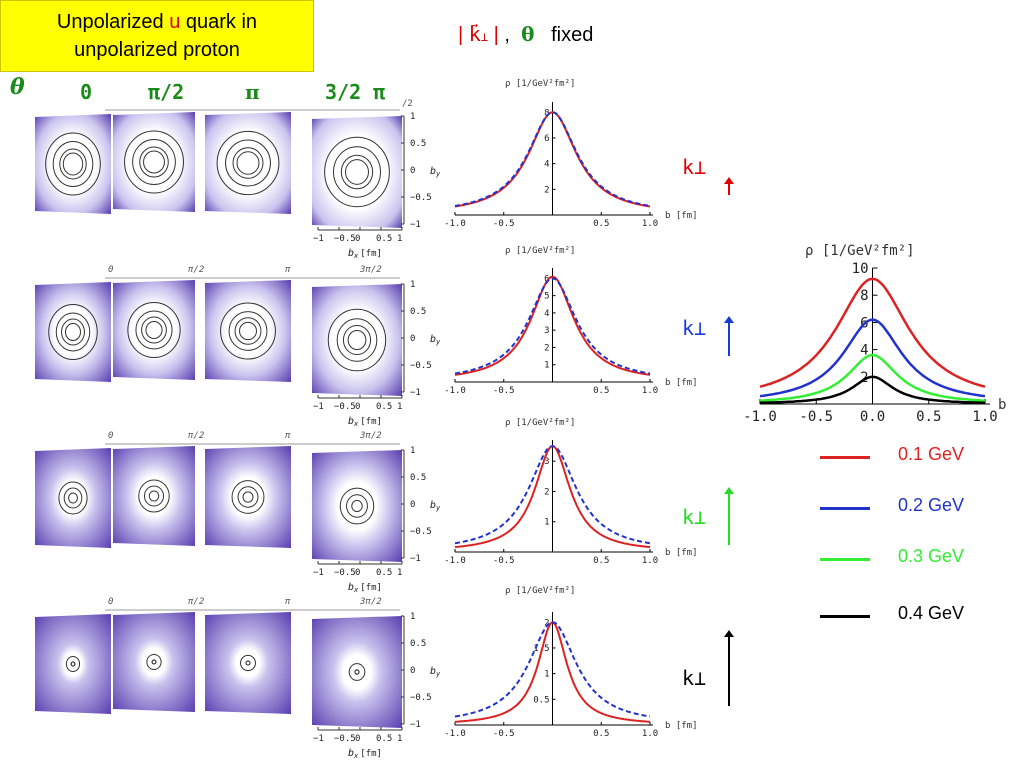 This screenshot has width=1024, height=768. I want to click on chart-x-tick-label: -0.5, so click(504, 391).